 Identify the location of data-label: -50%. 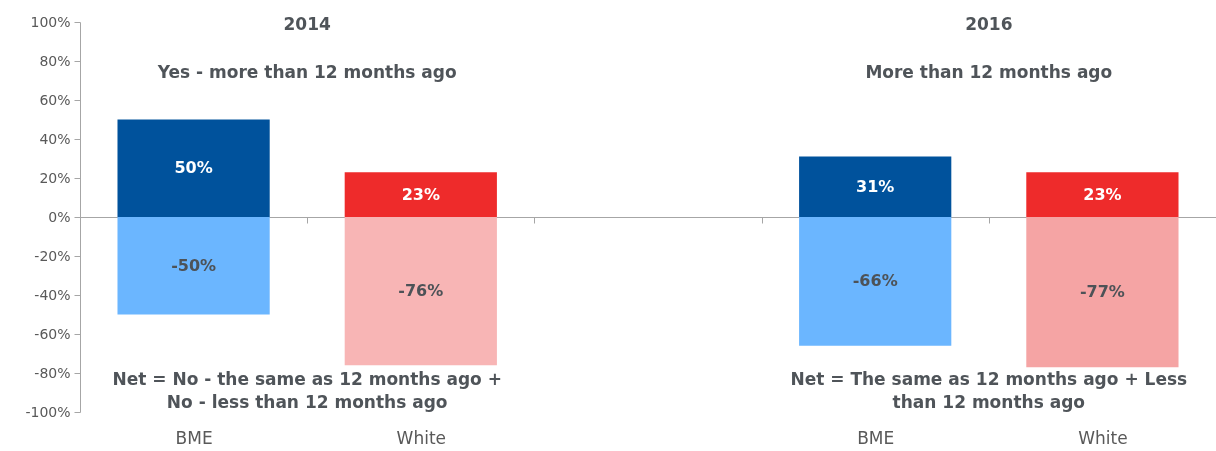
(194, 265).